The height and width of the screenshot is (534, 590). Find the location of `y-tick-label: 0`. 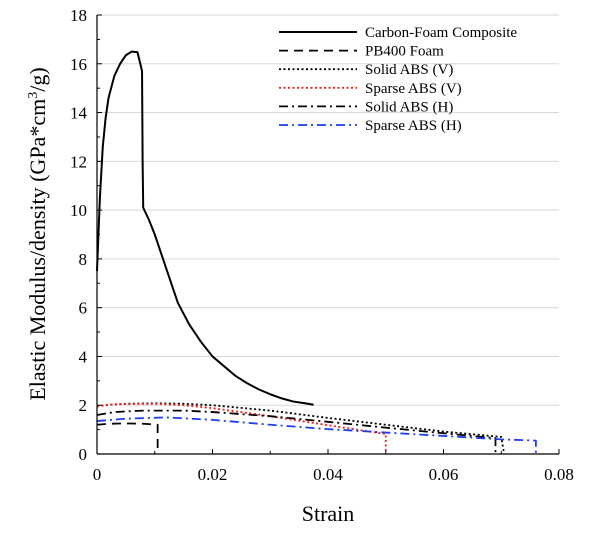

y-tick-label: 0 is located at coordinates (83, 454).